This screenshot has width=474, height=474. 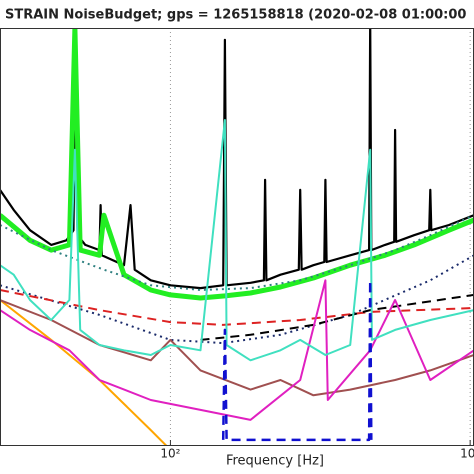 I want to click on x-tick-label: 10³, so click(x=467, y=454).